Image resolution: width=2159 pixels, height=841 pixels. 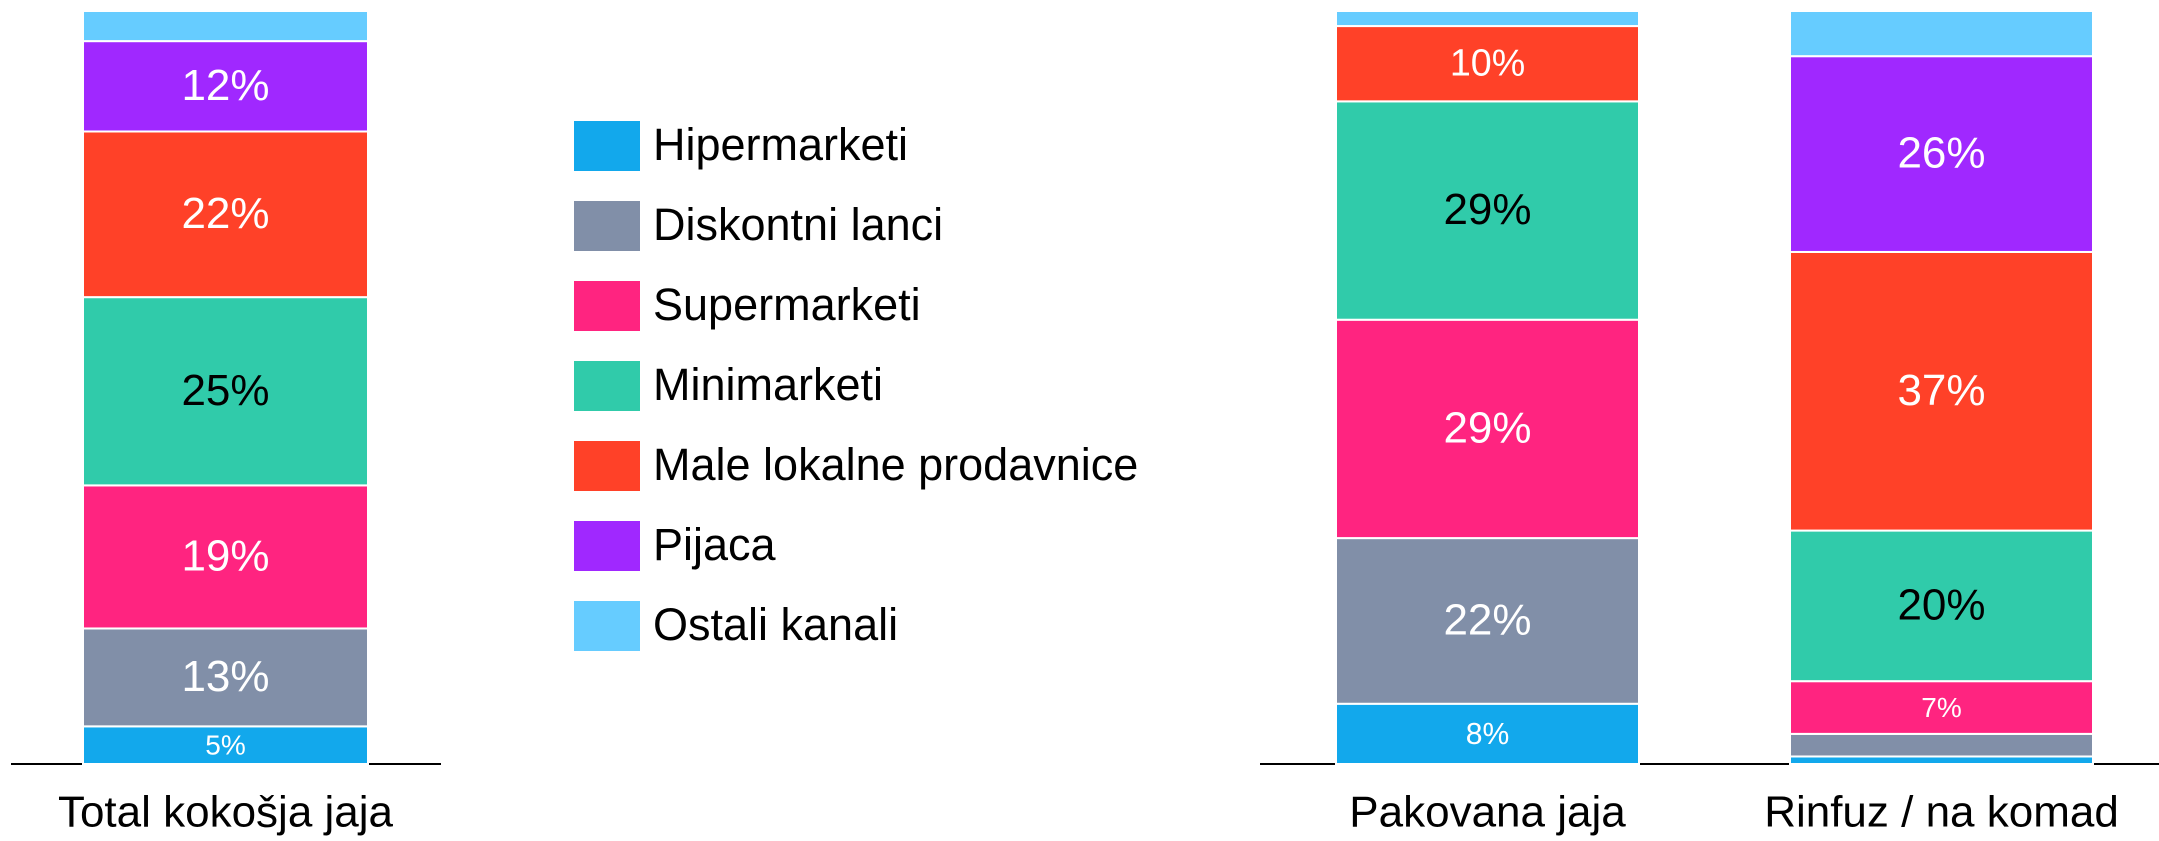 I want to click on x-tick-label: Total kokošja jaja, so click(x=226, y=812).